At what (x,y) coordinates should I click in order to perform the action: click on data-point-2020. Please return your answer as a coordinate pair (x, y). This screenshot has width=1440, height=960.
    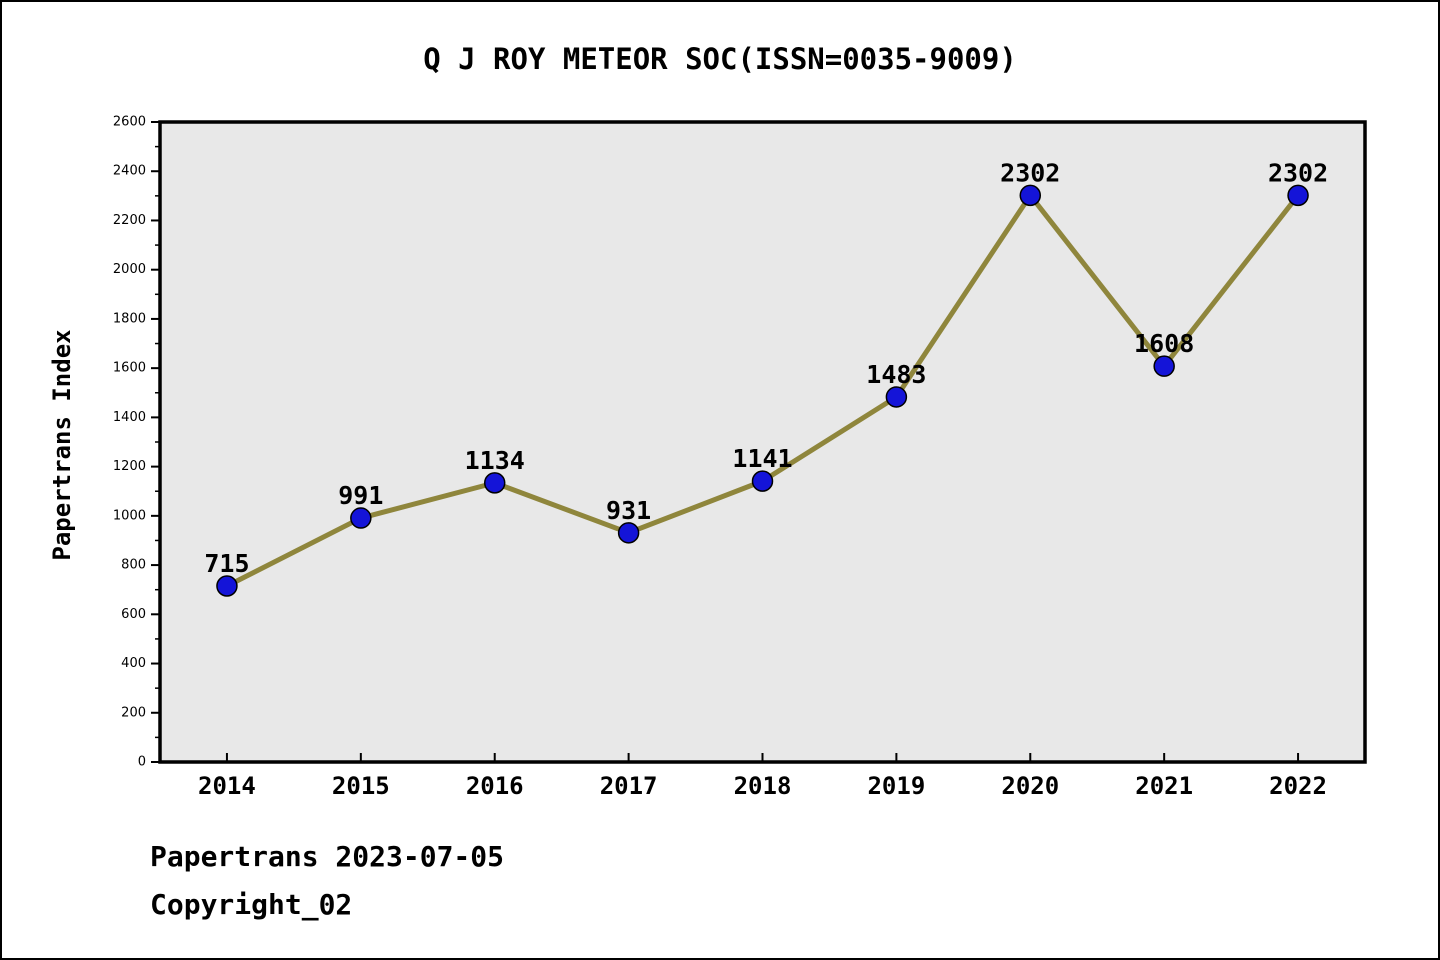
    Looking at the image, I should click on (1030, 195).